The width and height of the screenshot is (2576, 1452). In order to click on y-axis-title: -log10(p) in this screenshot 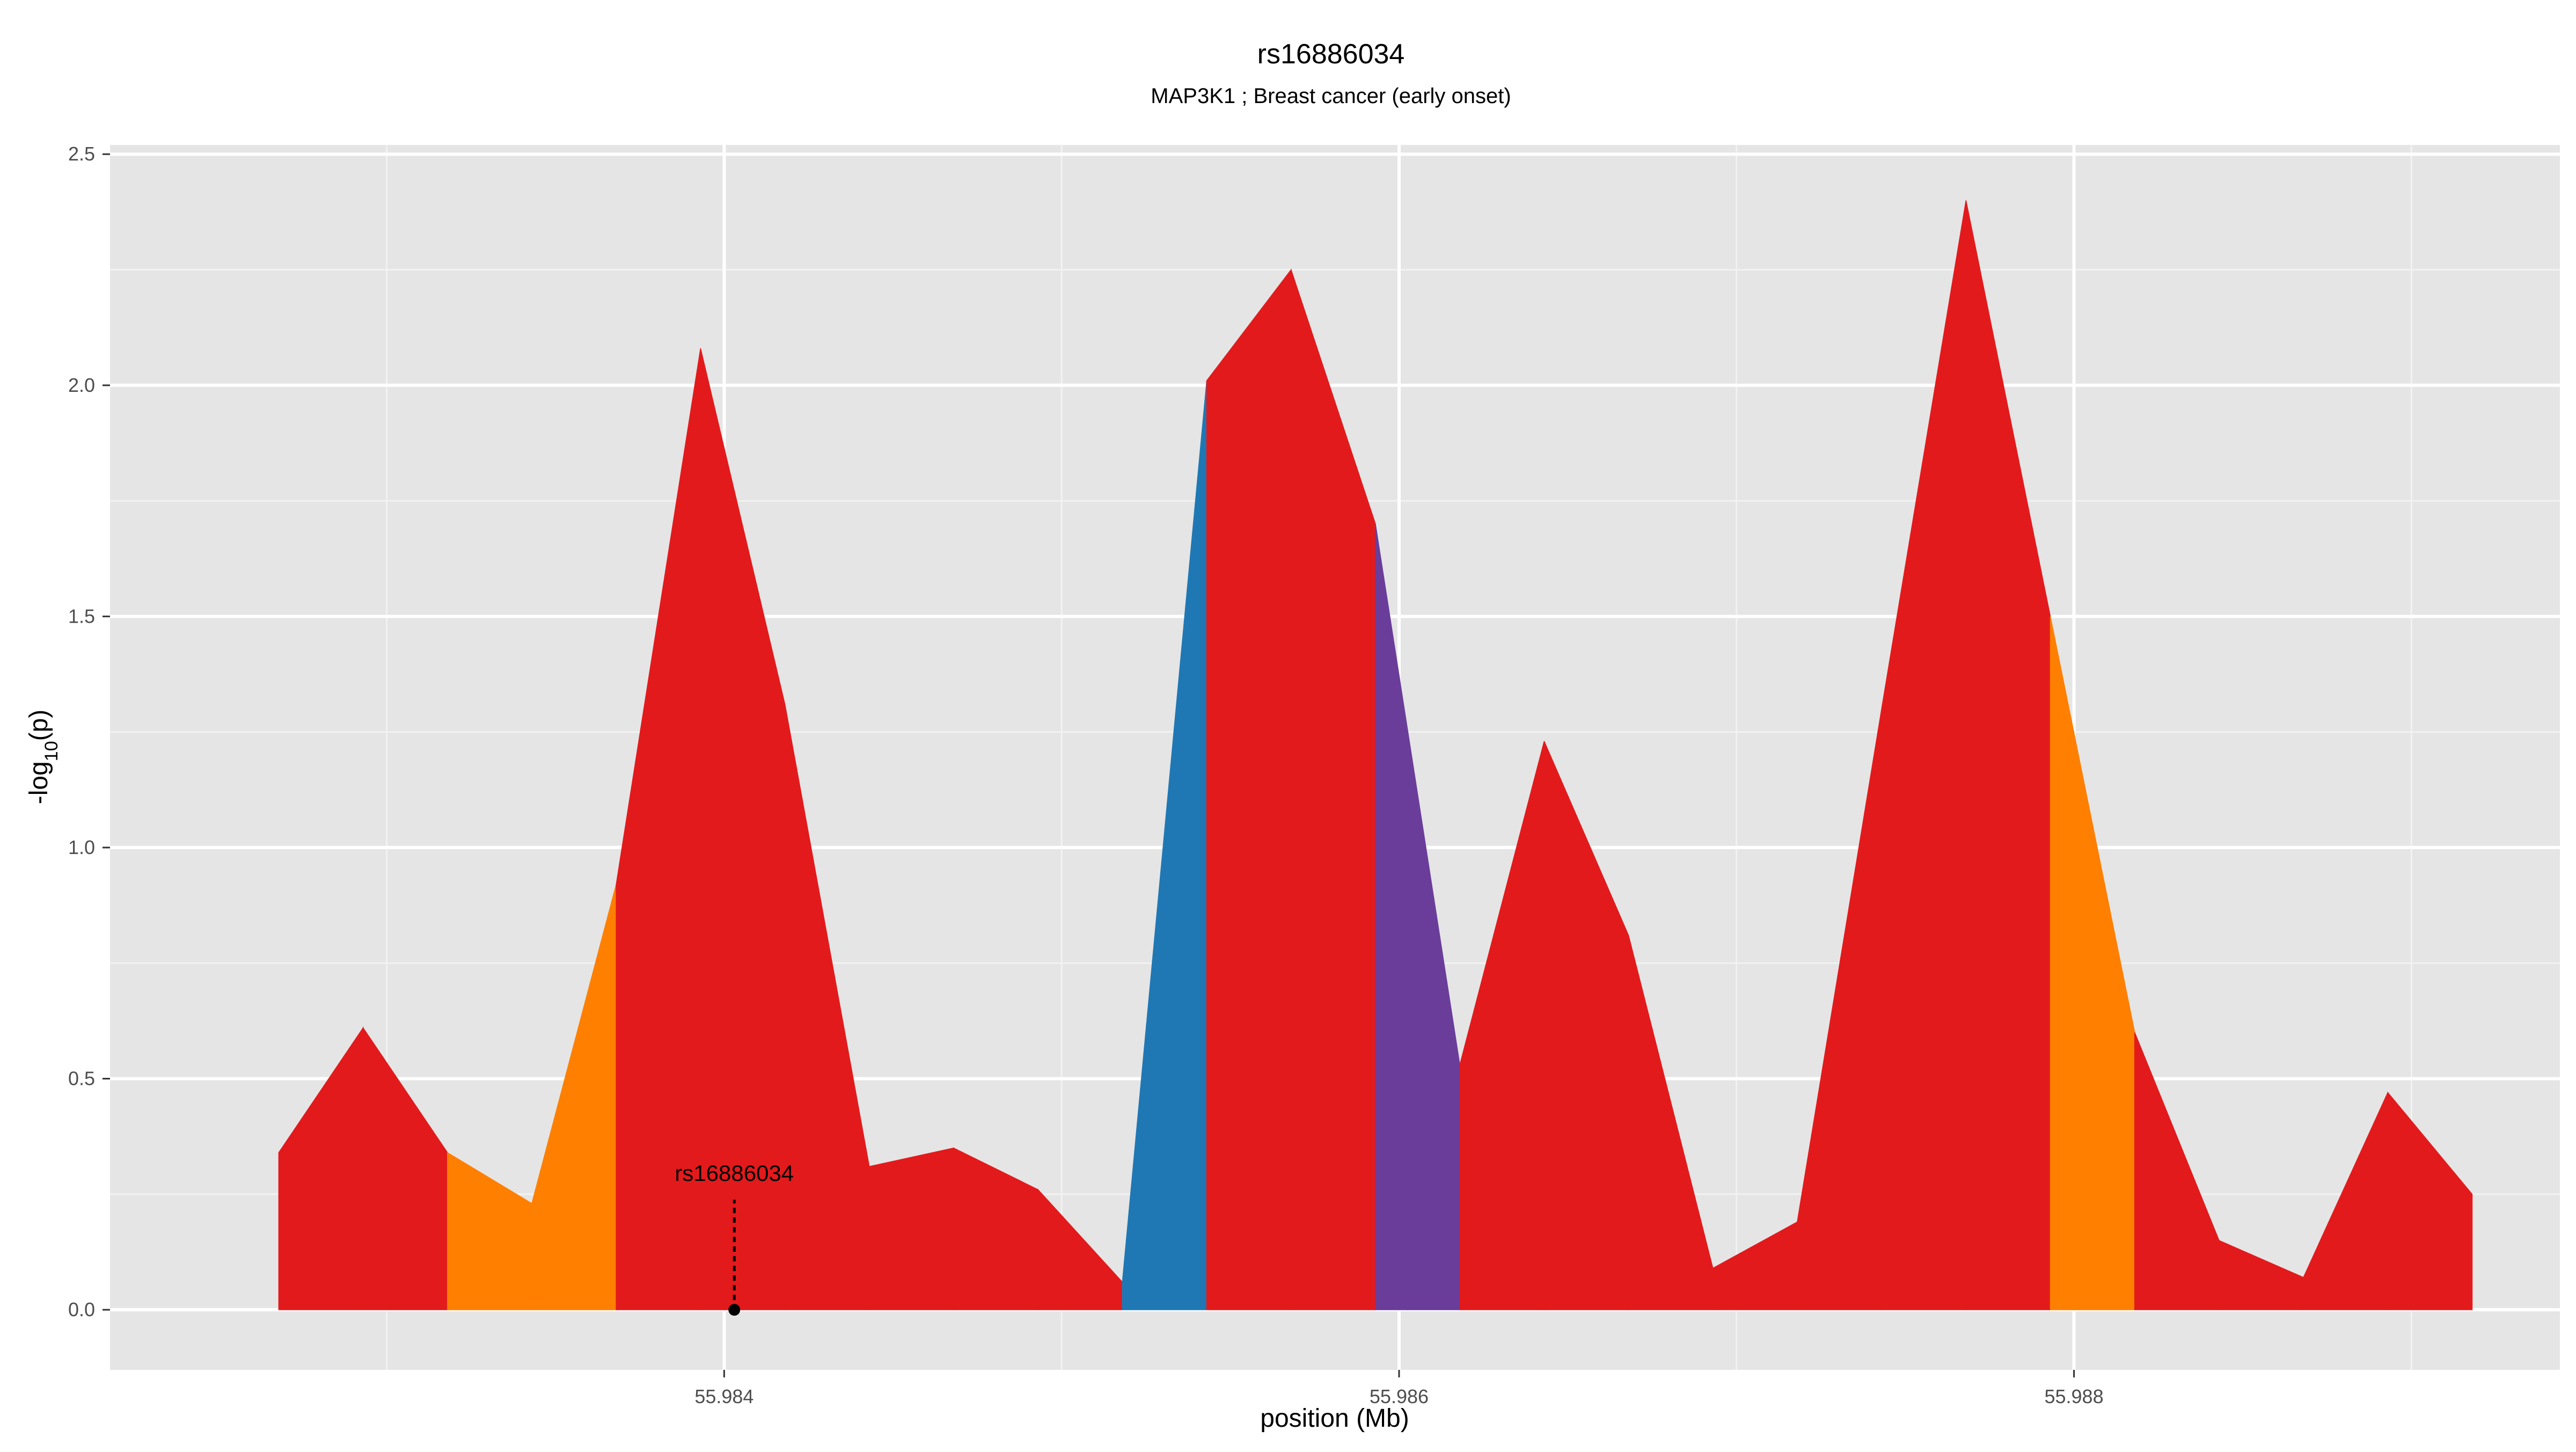, I will do `click(43, 757)`.